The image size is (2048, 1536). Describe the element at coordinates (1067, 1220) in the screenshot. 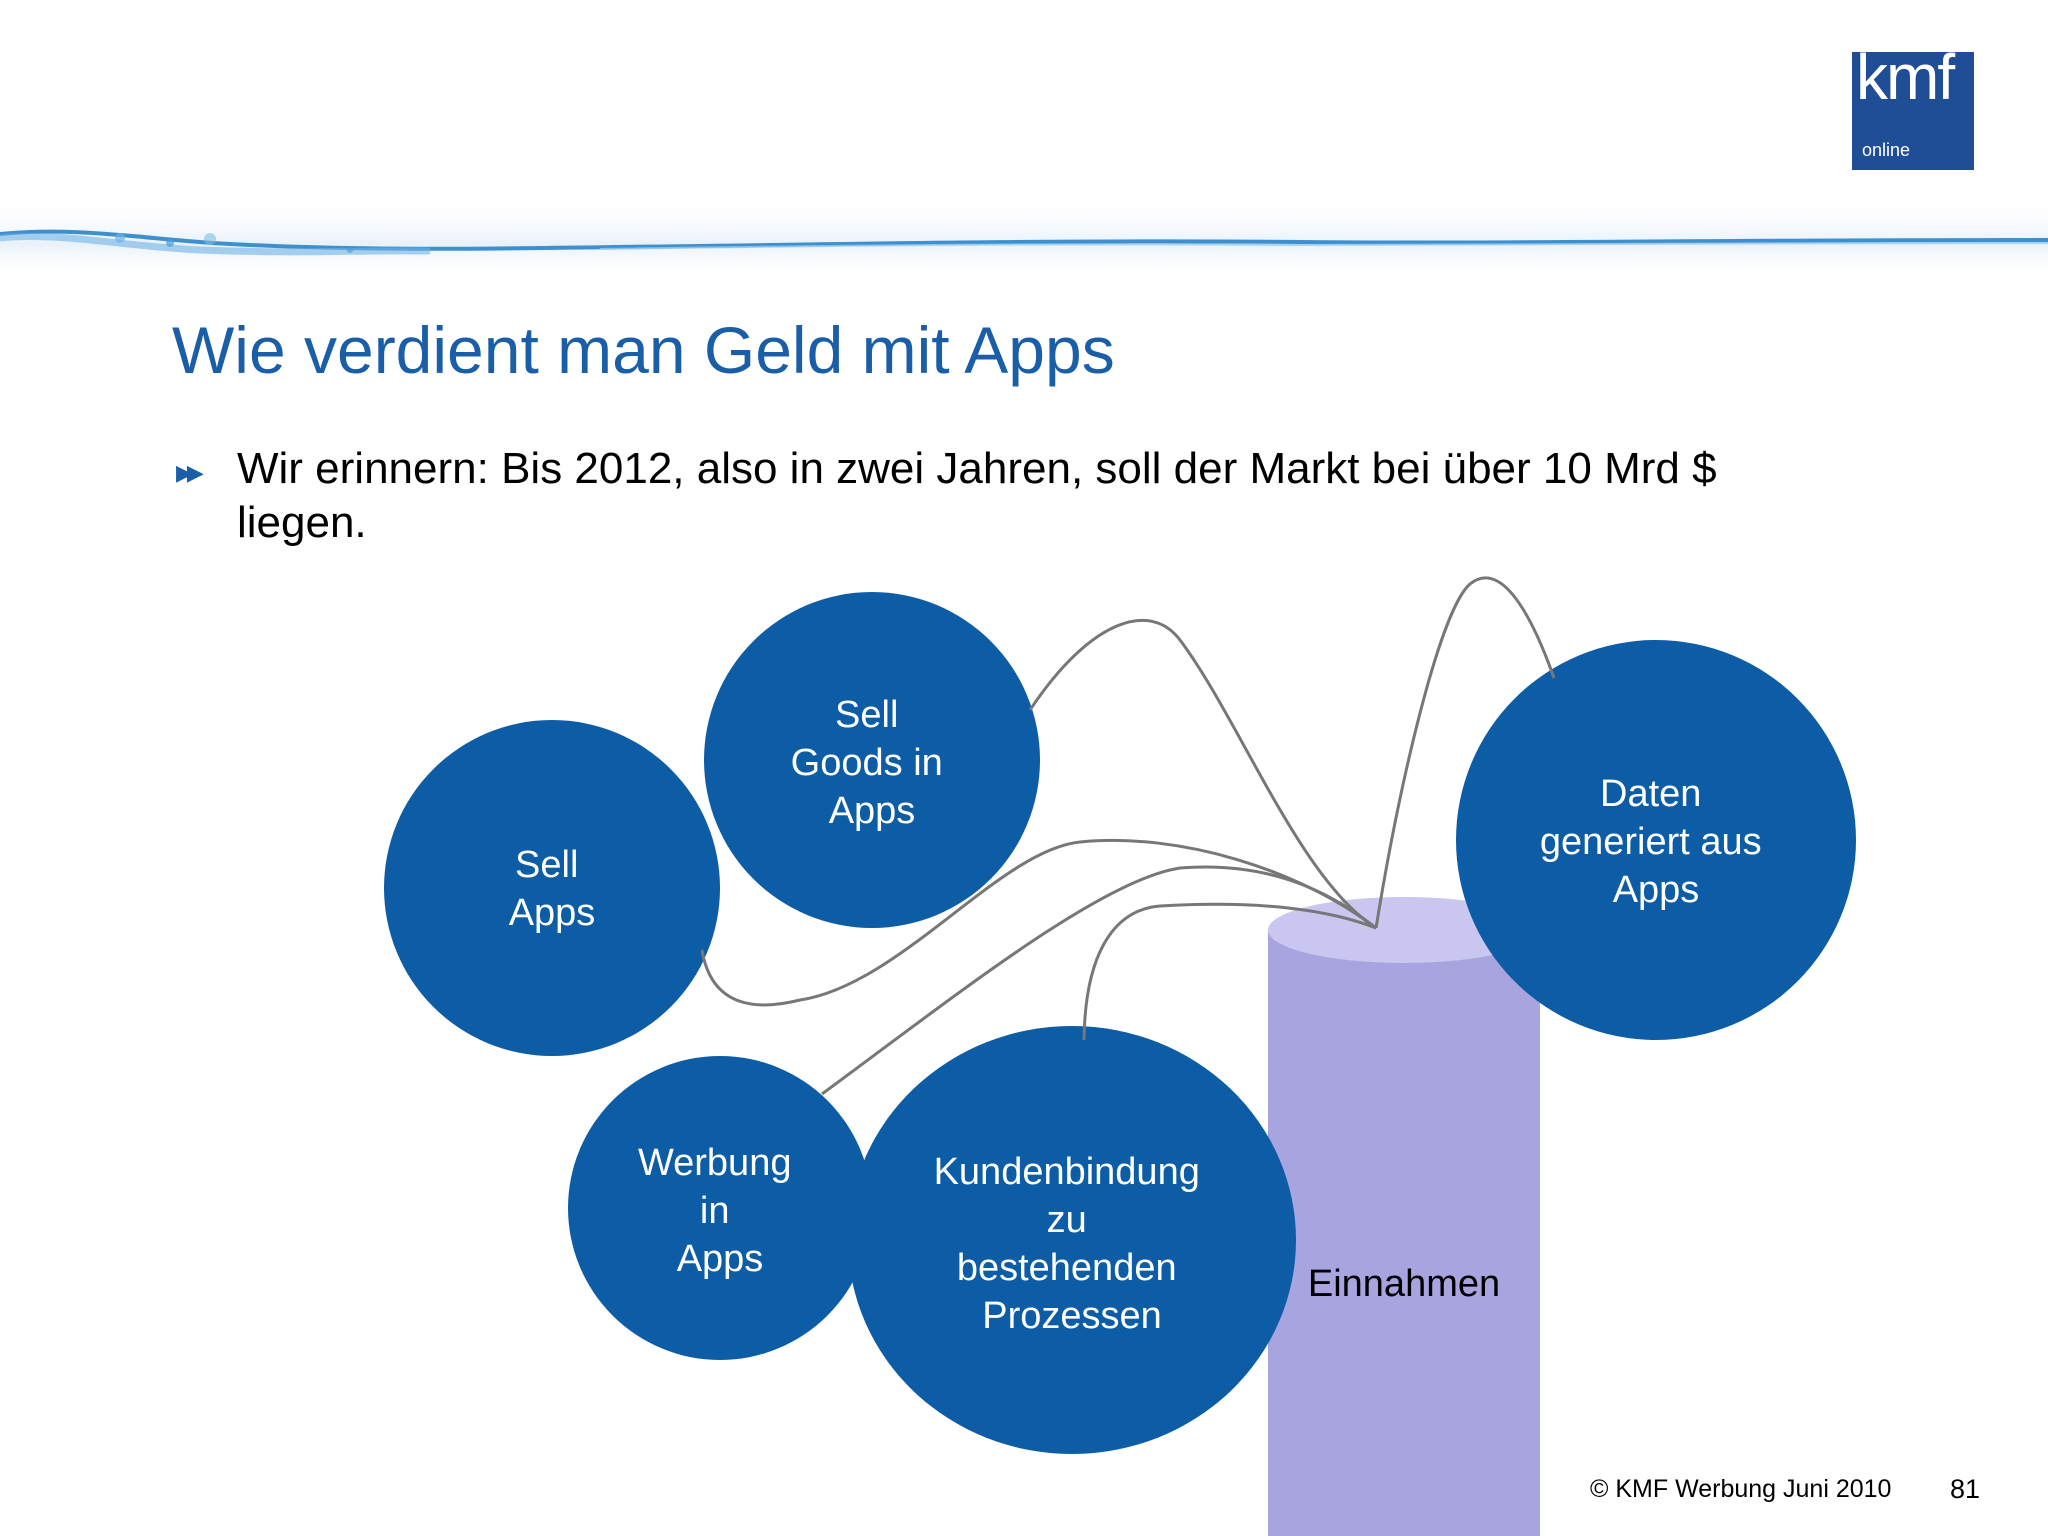

I see `circle-line: zu` at that location.